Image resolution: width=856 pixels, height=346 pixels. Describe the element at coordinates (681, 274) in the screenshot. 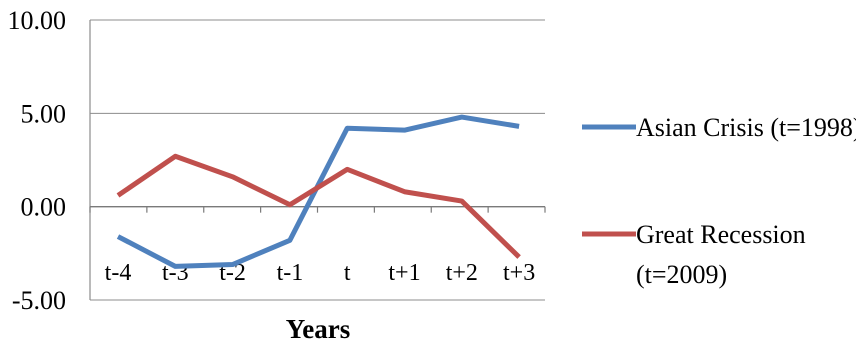

I see `legend-label: (t=2009)` at that location.